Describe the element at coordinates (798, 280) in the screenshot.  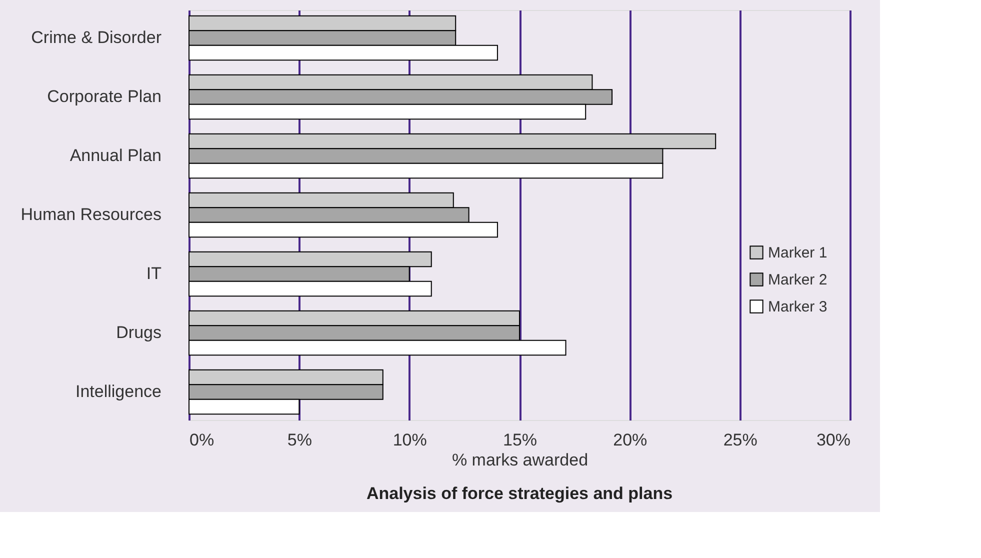
I see `legend-label: Marker 2` at that location.